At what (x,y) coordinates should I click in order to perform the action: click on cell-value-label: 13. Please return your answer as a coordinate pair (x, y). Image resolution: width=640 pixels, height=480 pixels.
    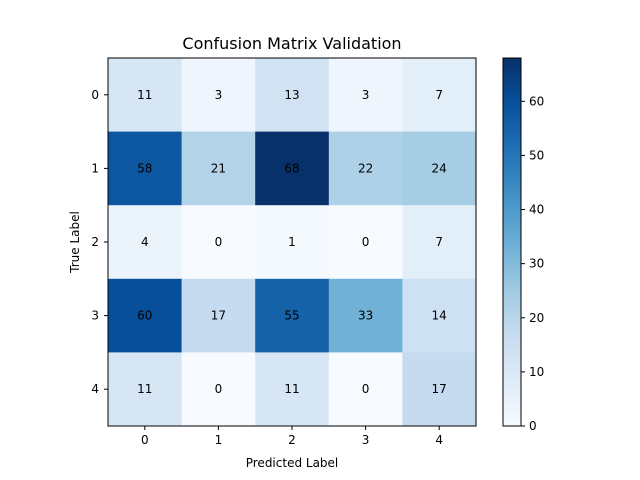
    Looking at the image, I should click on (291, 95).